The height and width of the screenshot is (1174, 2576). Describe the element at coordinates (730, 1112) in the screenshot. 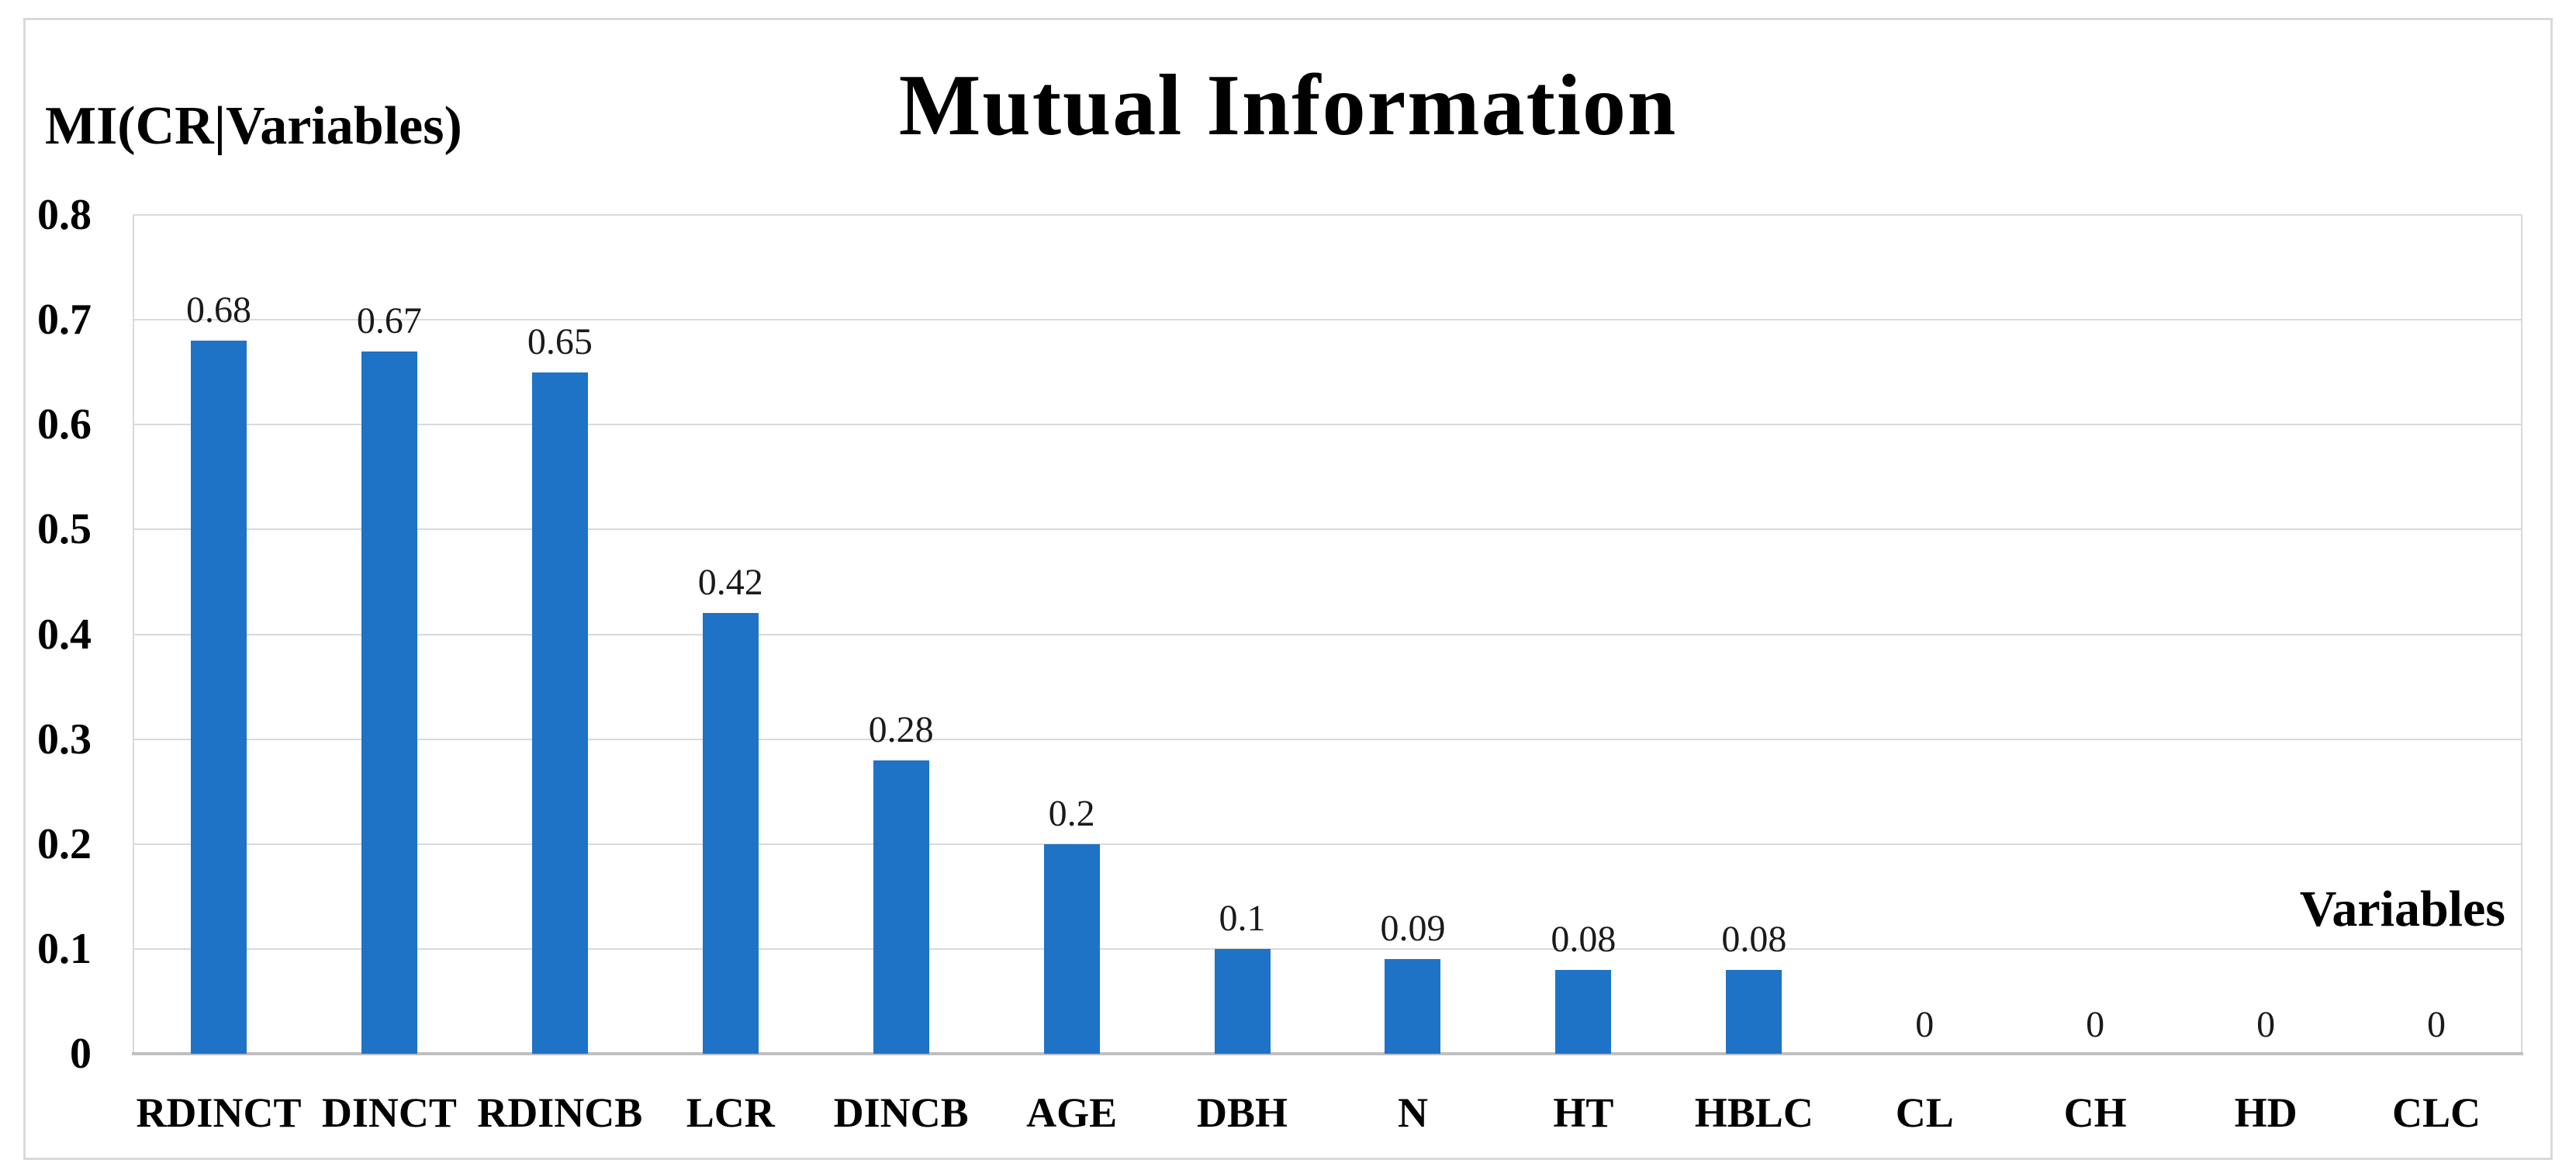

I see `x-axis-category-label: LCR` at that location.